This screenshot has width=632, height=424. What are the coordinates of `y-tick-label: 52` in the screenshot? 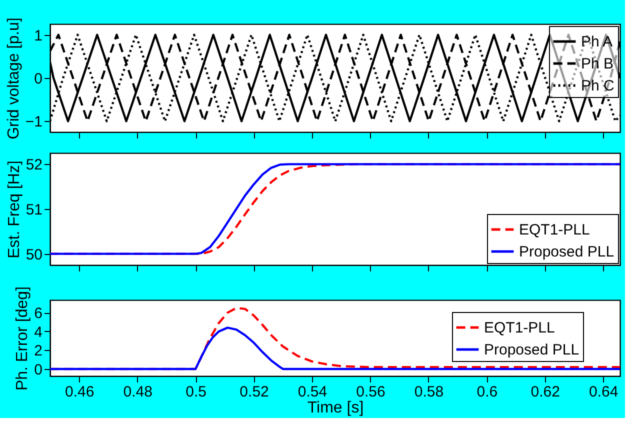 It's located at (34, 165).